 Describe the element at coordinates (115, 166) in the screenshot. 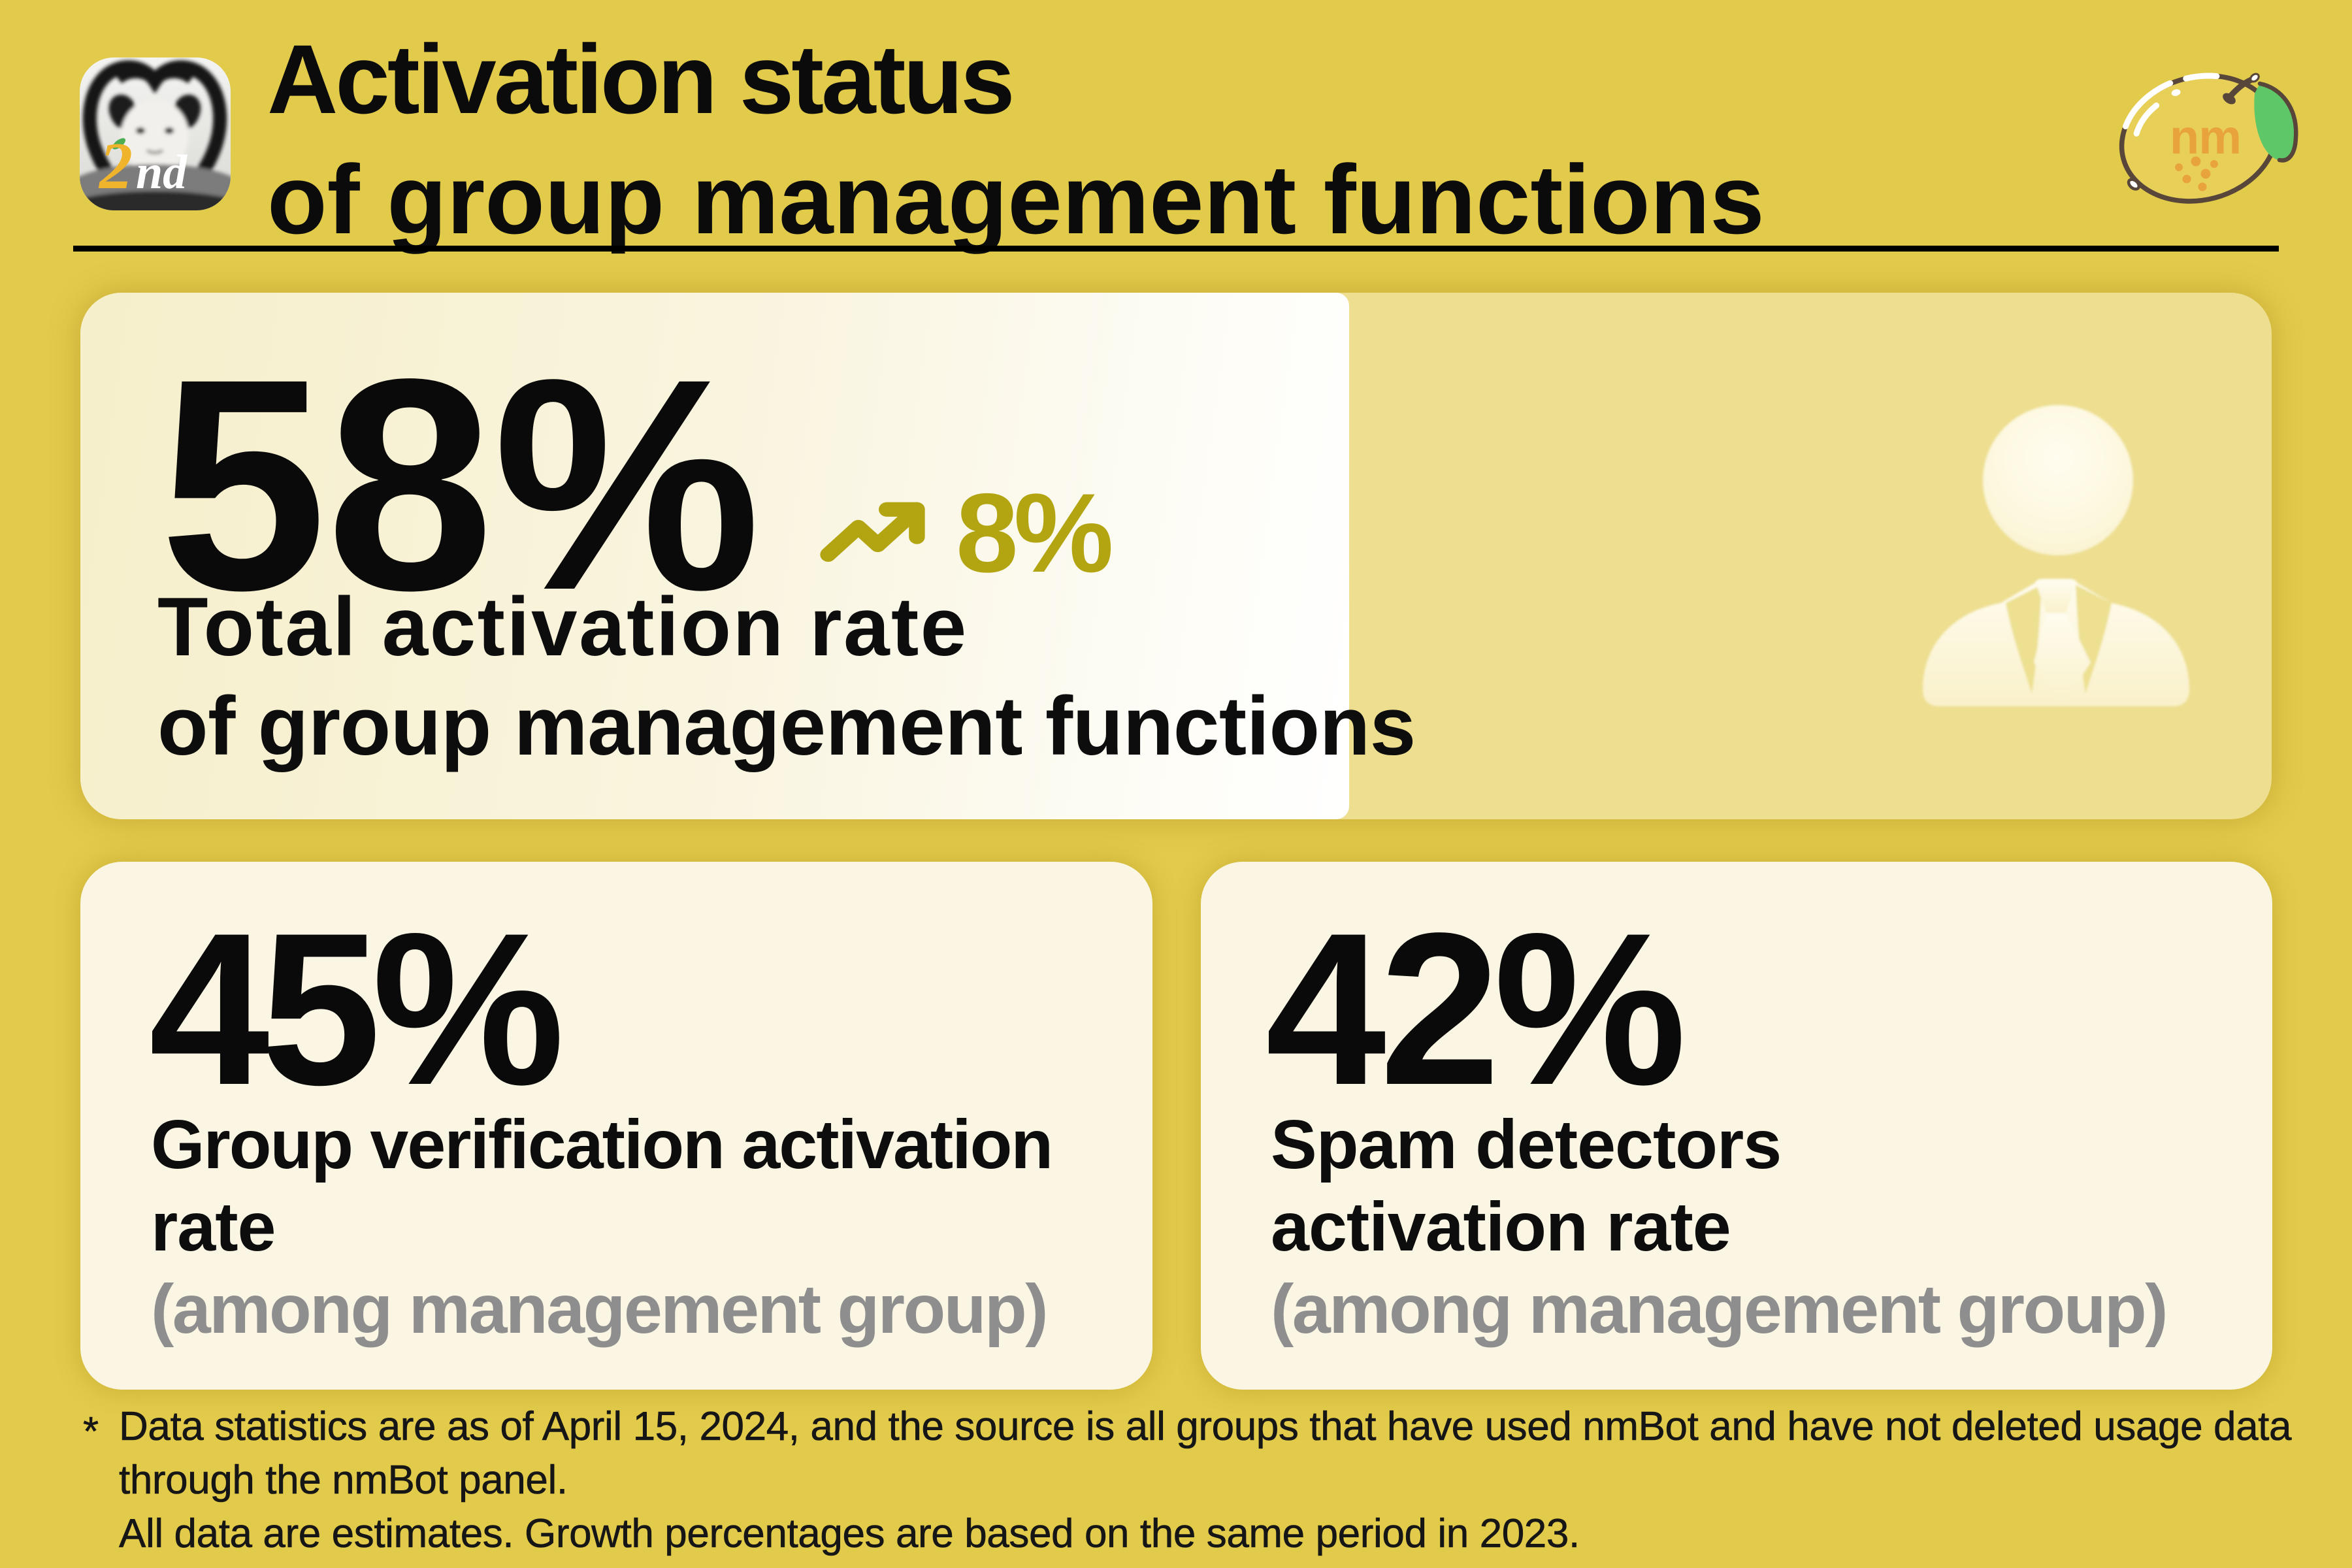

I see `svg-text: 2` at that location.